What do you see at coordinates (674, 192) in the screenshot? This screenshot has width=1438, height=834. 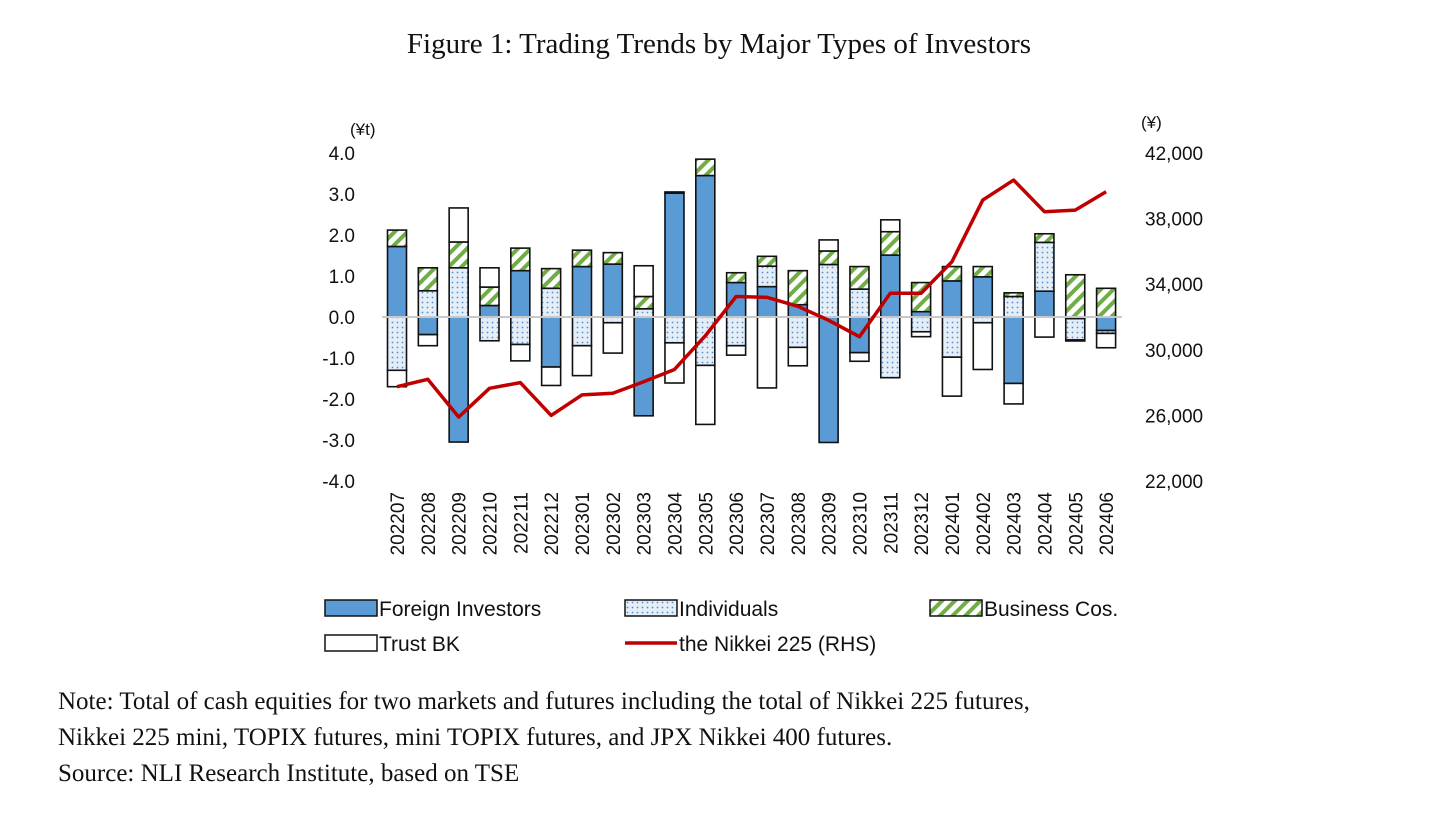 I see `bar-business-cos--202304` at bounding box center [674, 192].